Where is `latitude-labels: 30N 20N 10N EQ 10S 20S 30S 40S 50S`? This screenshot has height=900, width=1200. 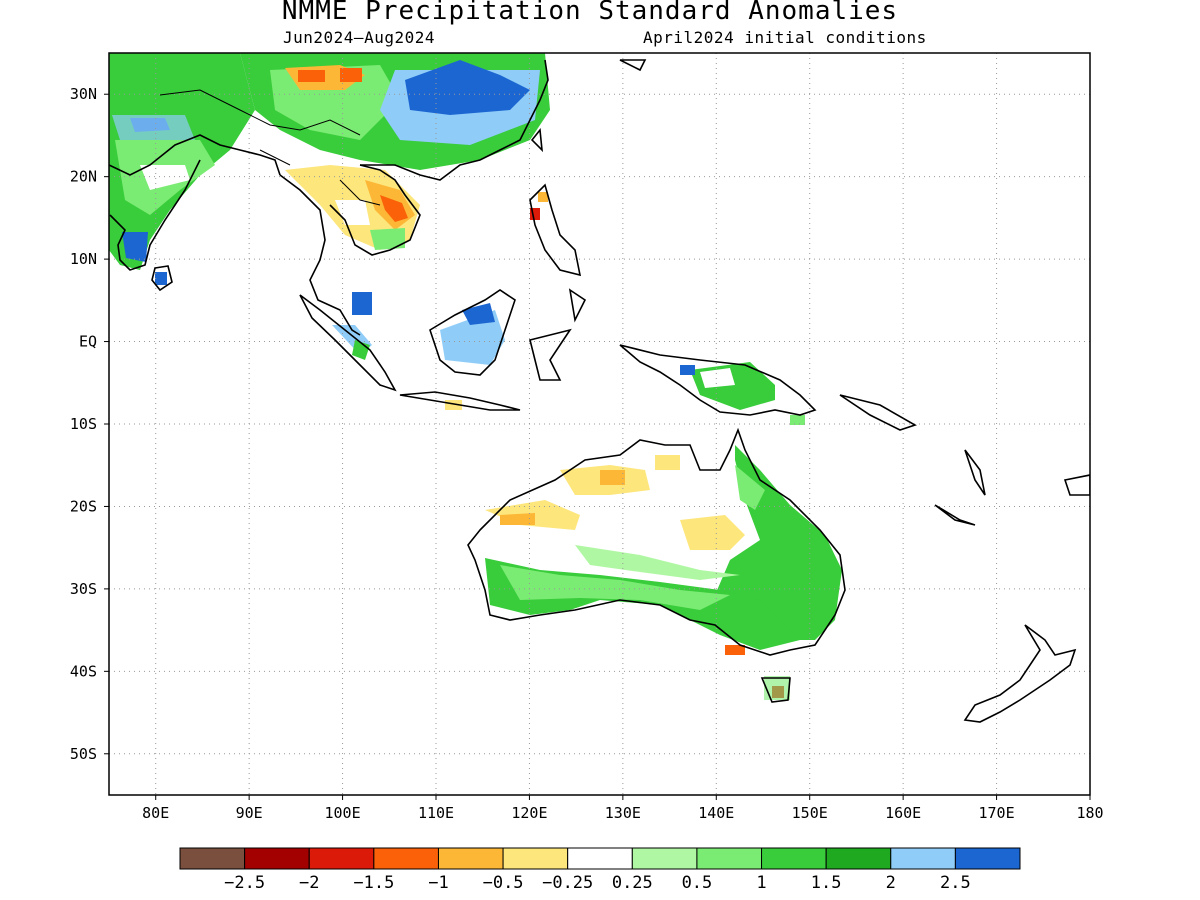 latitude-labels: 30N 20N 10N EQ 10S 20S 30S 40S 50S is located at coordinates (89, 424).